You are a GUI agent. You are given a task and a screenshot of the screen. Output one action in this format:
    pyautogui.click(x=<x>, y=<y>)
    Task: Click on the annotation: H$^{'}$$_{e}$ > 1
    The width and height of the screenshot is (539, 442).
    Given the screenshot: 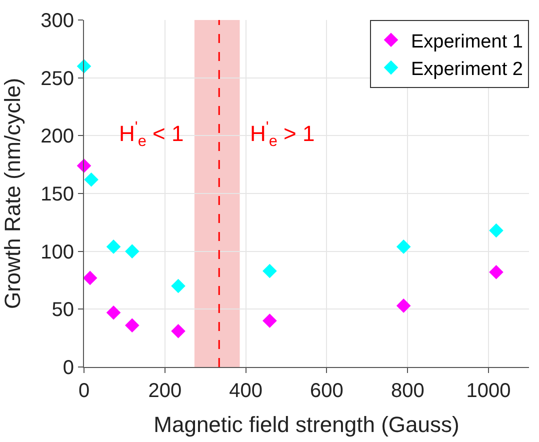 What is the action you would take?
    pyautogui.click(x=282, y=134)
    